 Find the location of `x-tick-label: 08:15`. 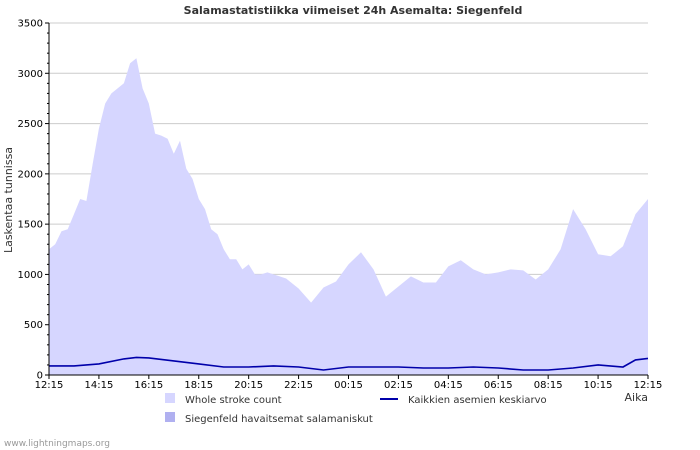

x-tick-label: 08:15 is located at coordinates (548, 385).